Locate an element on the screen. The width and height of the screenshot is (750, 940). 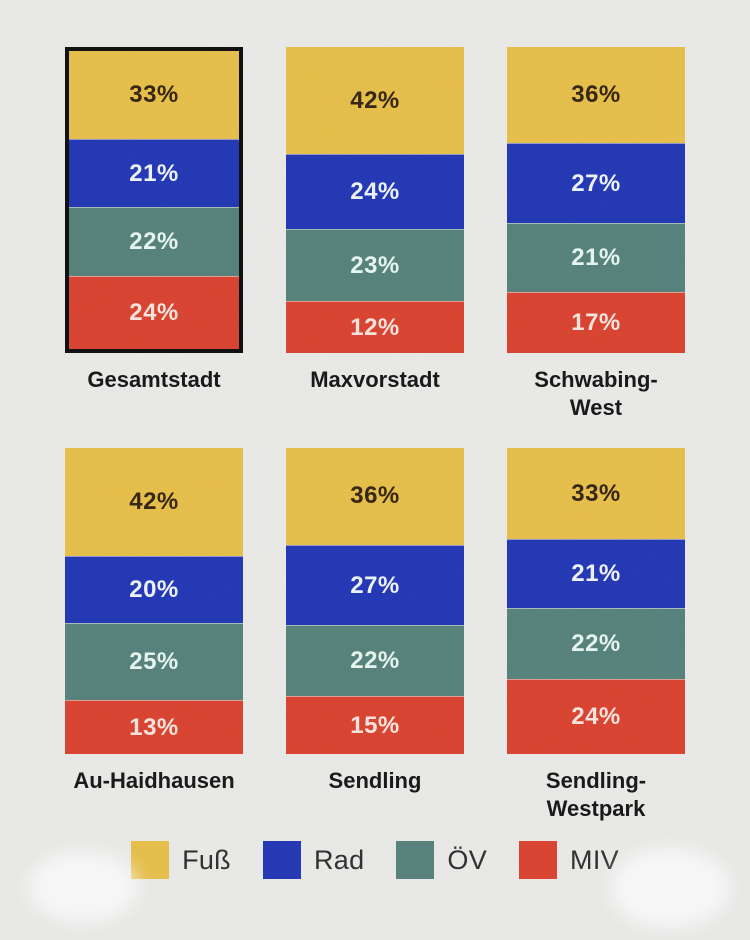
value-label: 25% is located at coordinates (154, 662).